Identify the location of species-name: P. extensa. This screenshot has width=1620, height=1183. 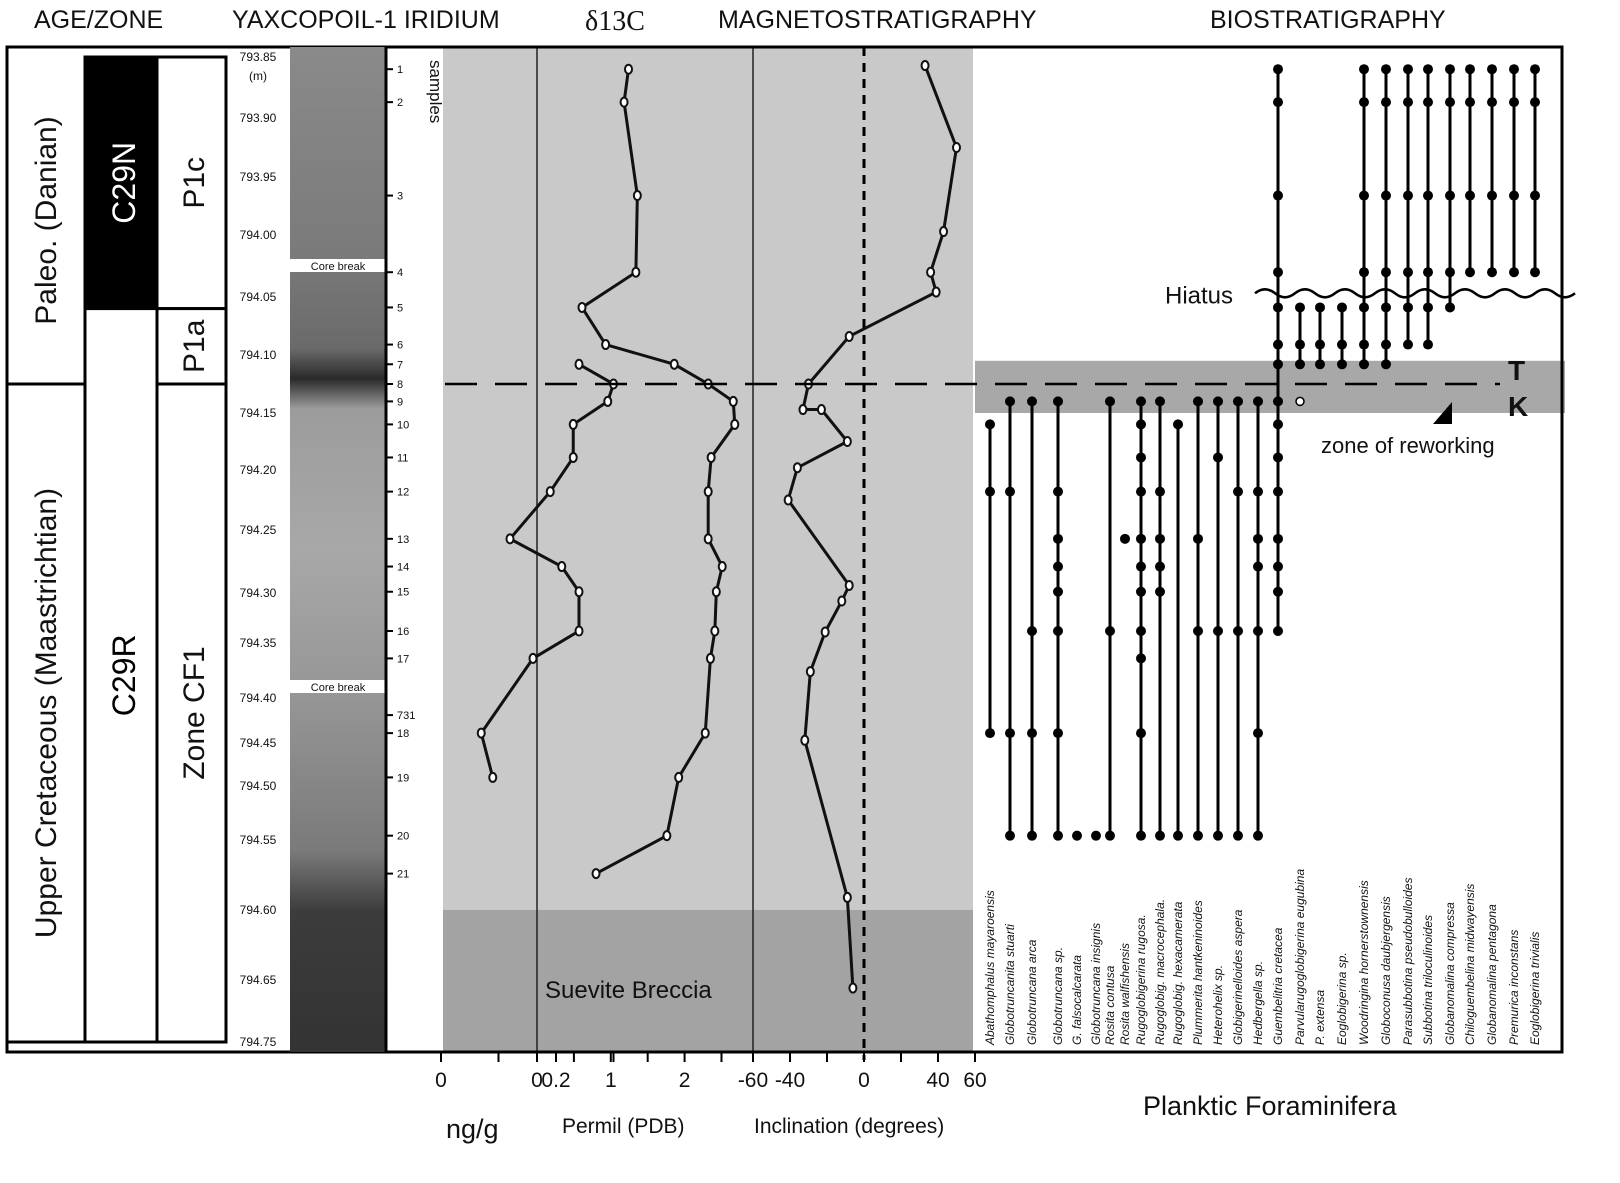
(1320, 1017).